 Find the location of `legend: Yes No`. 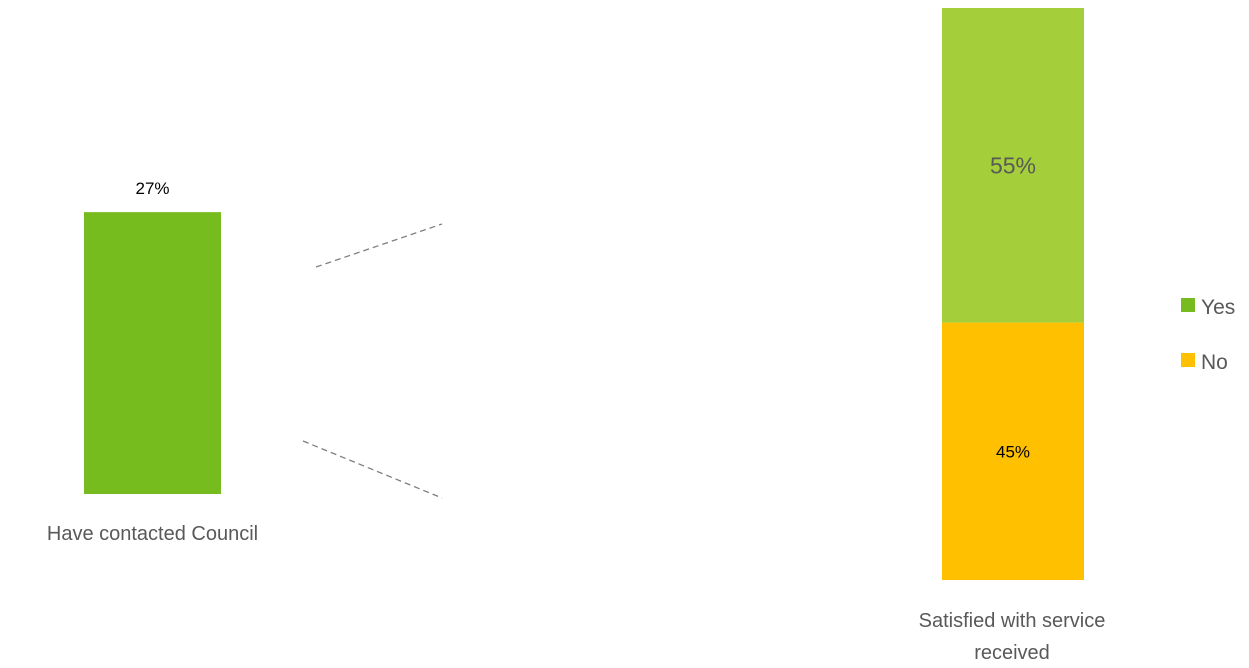

legend: Yes No is located at coordinates (1208, 335).